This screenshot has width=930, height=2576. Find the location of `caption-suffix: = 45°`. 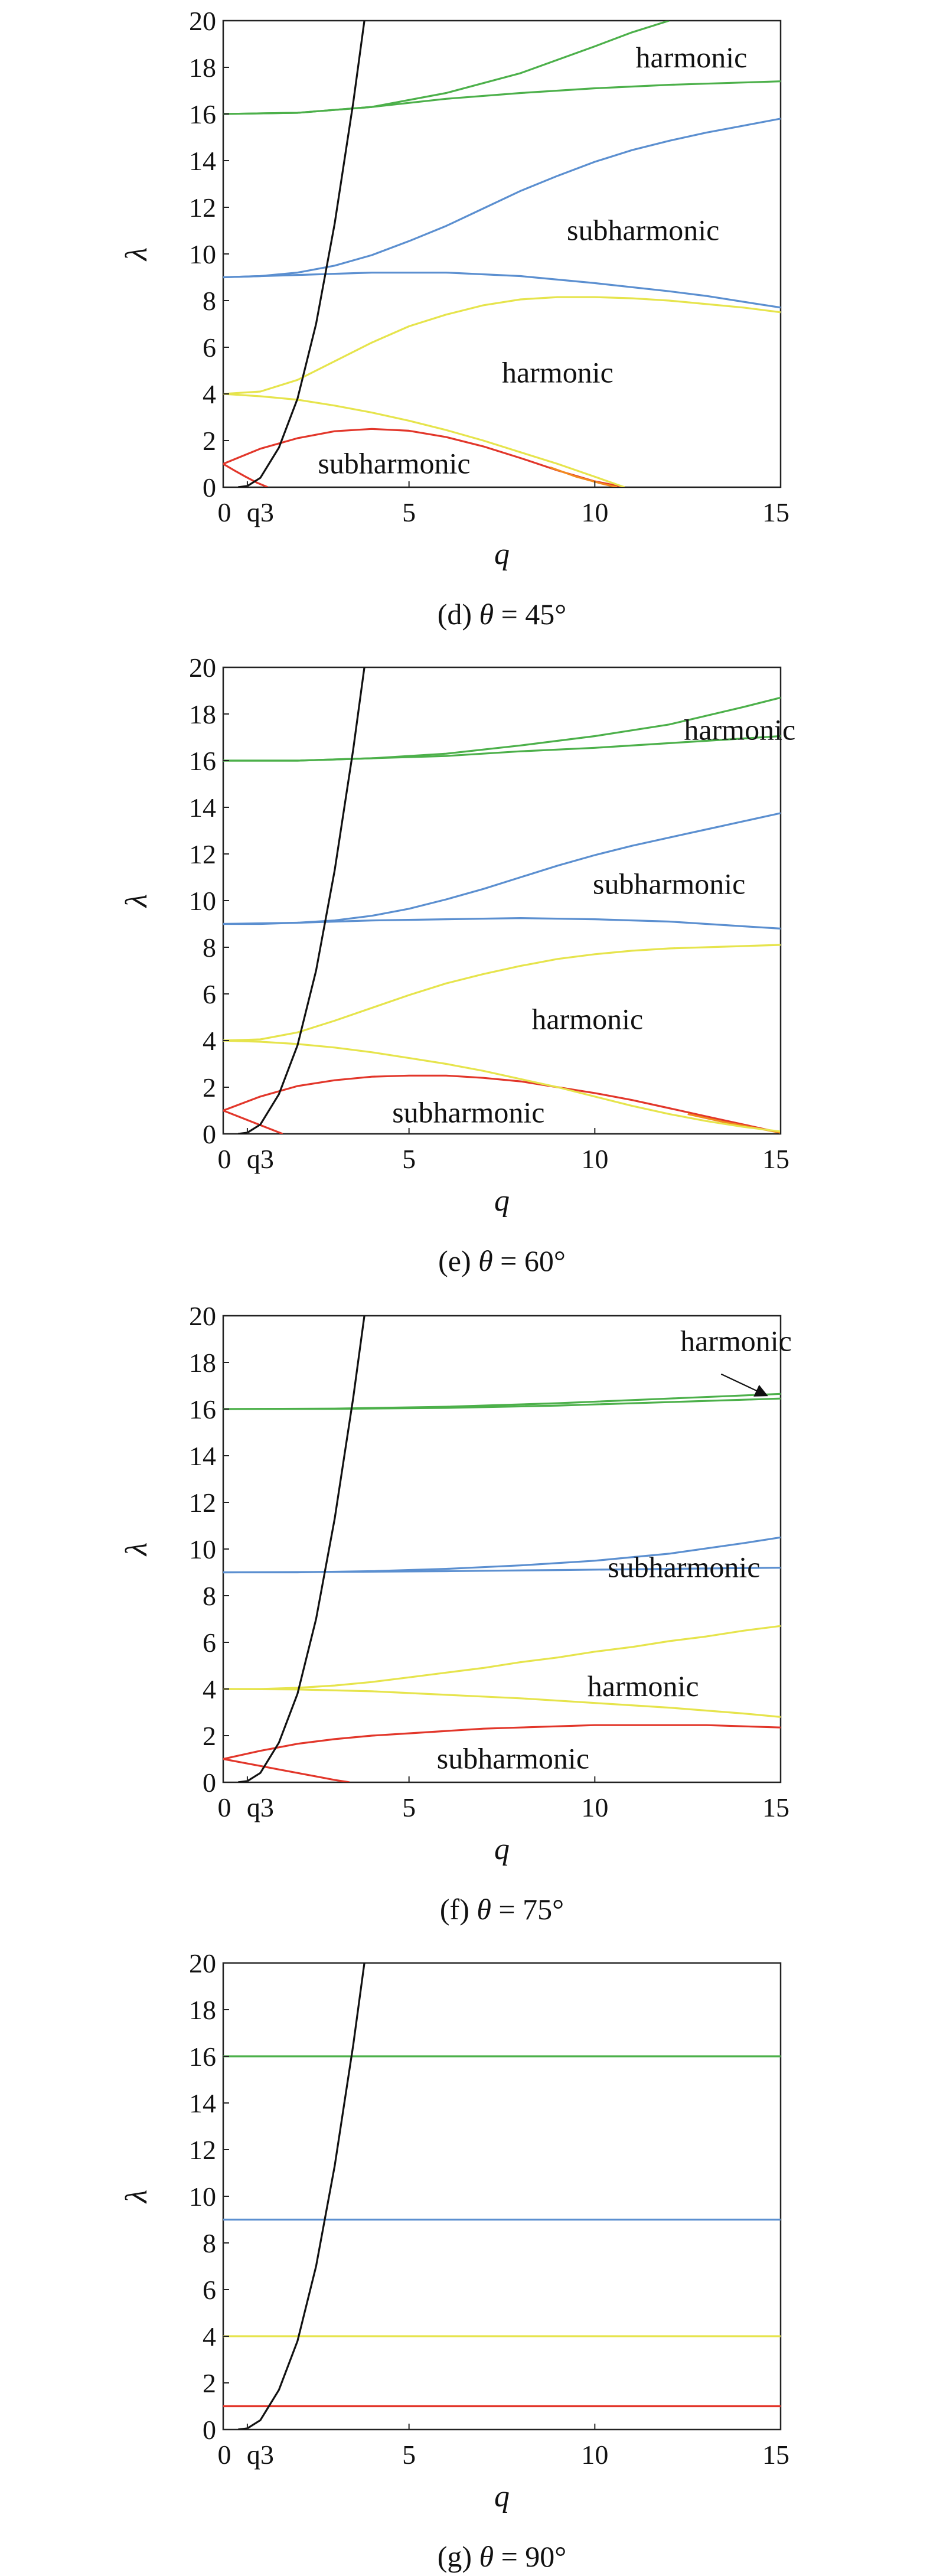

caption-suffix: = 45° is located at coordinates (530, 614).